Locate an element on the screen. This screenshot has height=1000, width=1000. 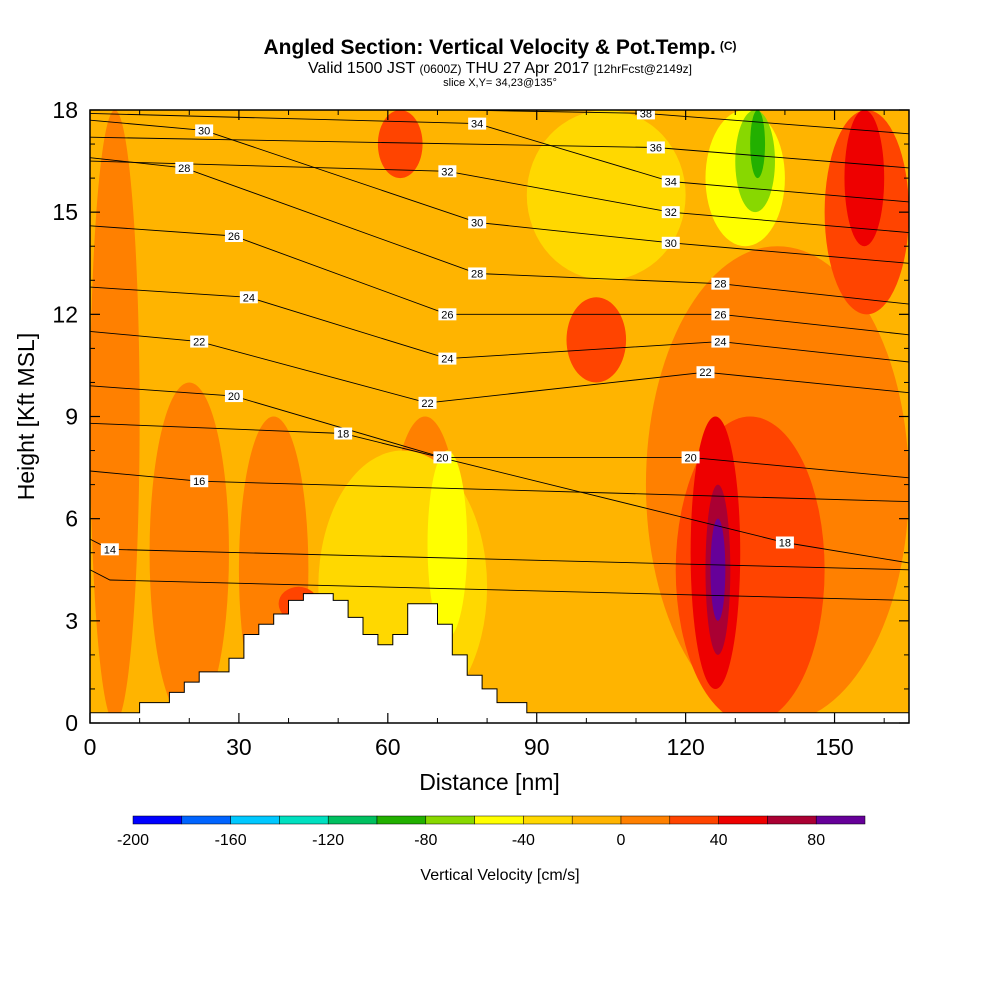
y-tick-label: 0 is located at coordinates (71, 723).